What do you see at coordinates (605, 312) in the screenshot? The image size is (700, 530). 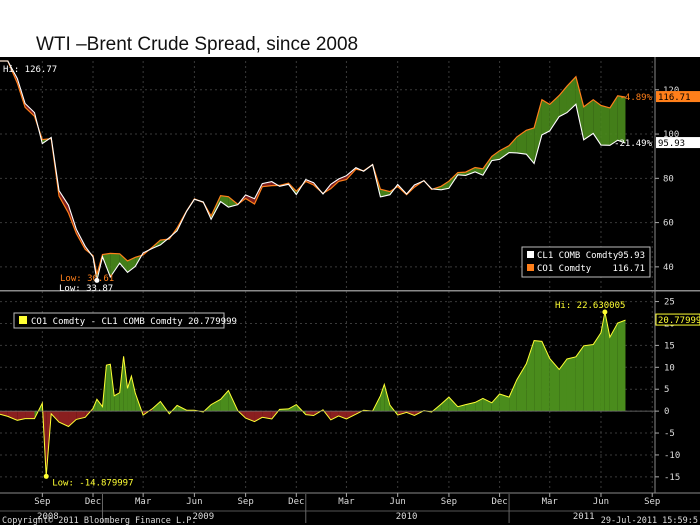 I see `spread-hi-marker` at bounding box center [605, 312].